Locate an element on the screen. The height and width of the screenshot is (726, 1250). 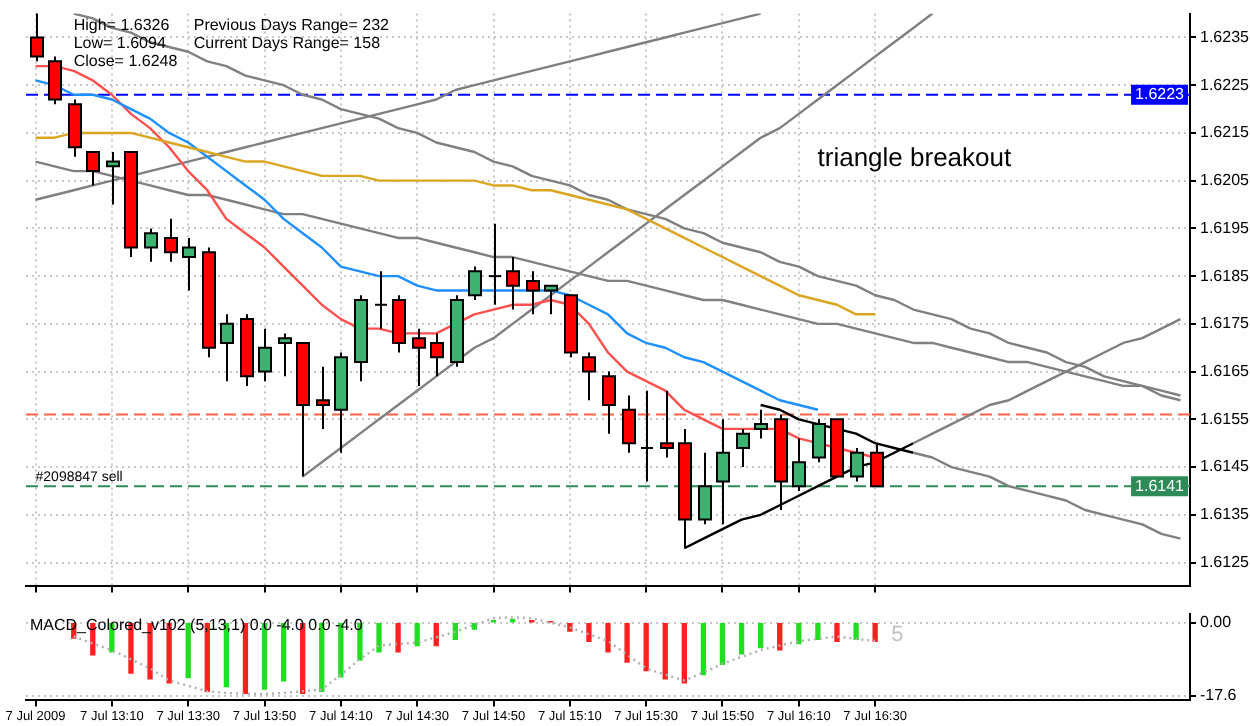
ref-line-label: 1.6141 is located at coordinates (1160, 485).